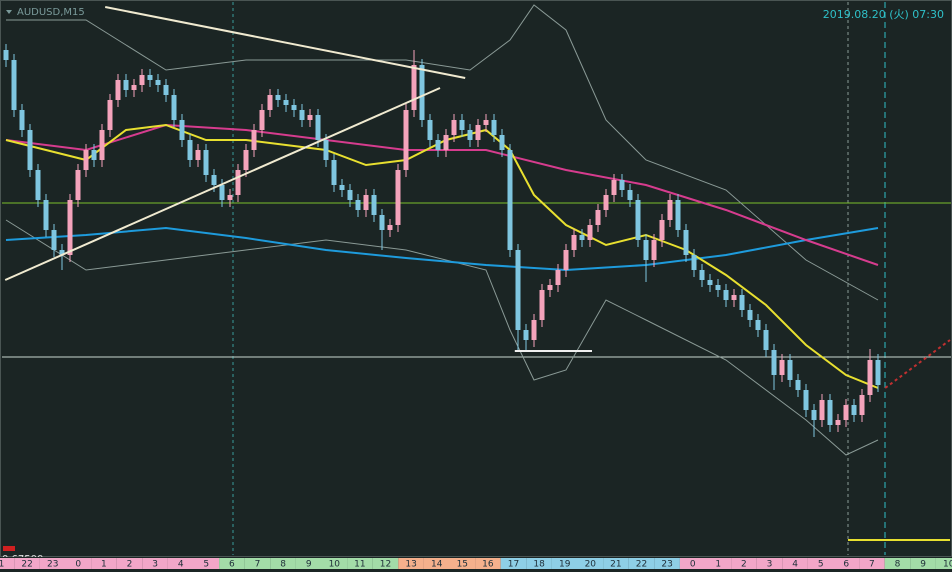  I want to click on time-label: 18, so click(539, 565).